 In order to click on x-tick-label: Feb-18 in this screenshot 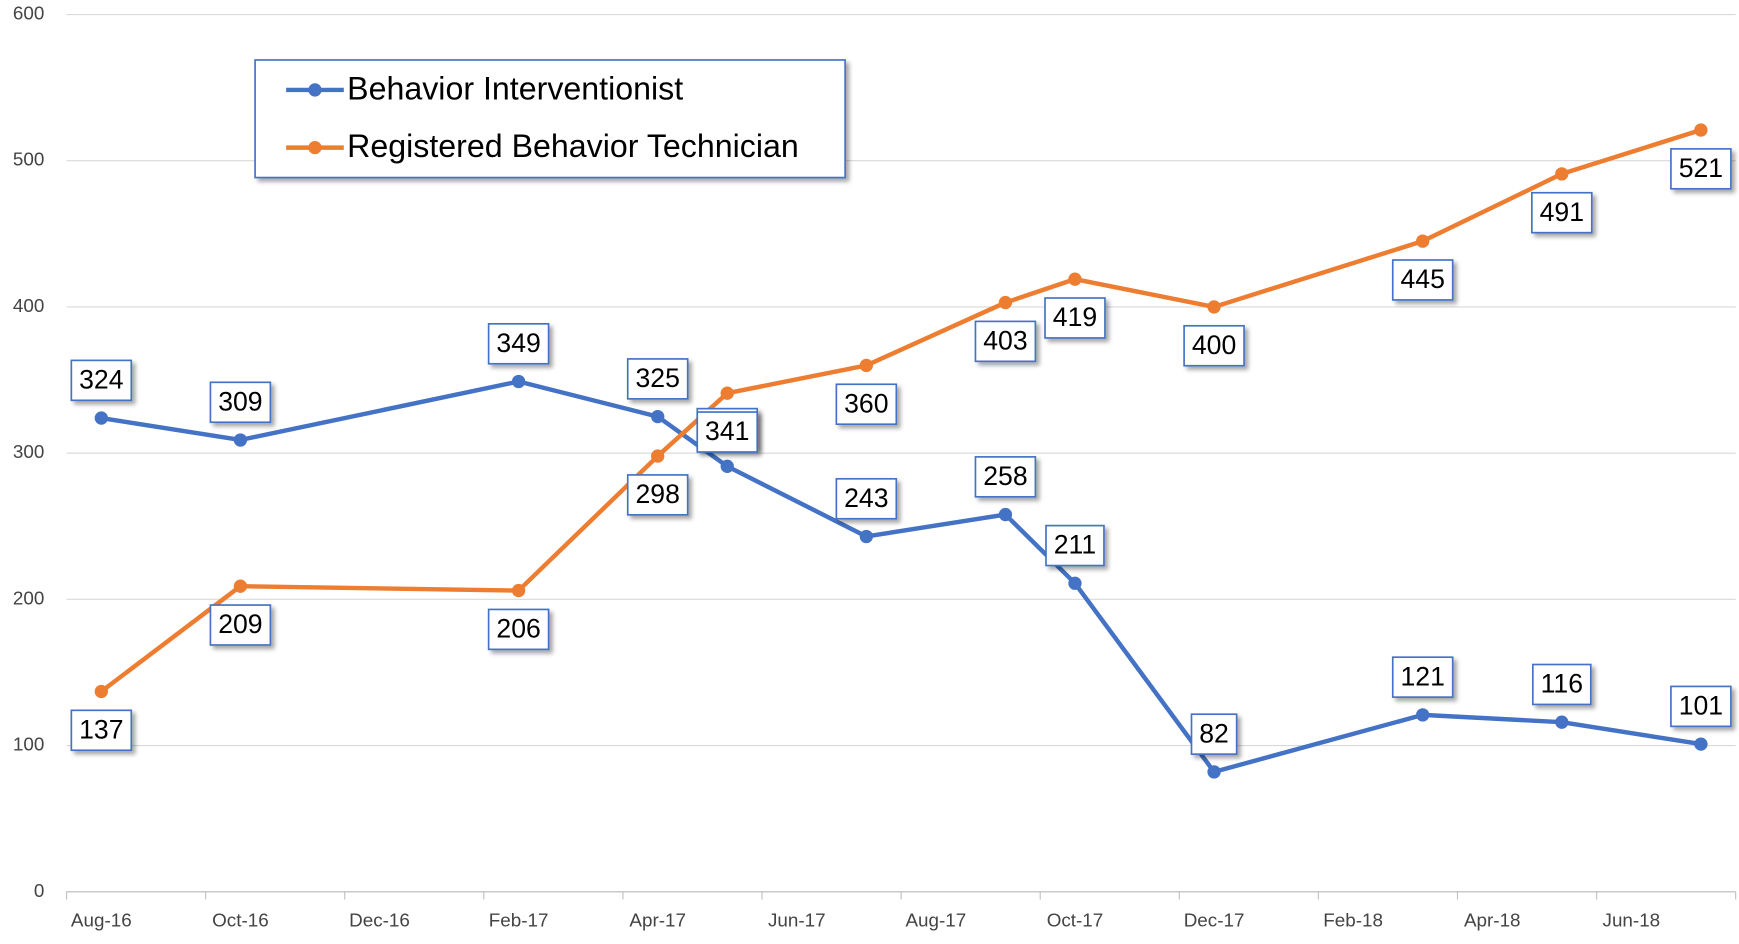, I will do `click(1353, 920)`.